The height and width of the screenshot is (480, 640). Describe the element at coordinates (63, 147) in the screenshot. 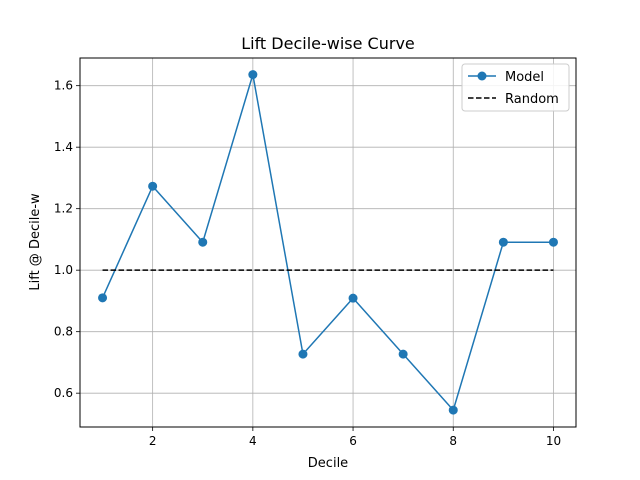

I see `y-tick-label: 1.4` at that location.